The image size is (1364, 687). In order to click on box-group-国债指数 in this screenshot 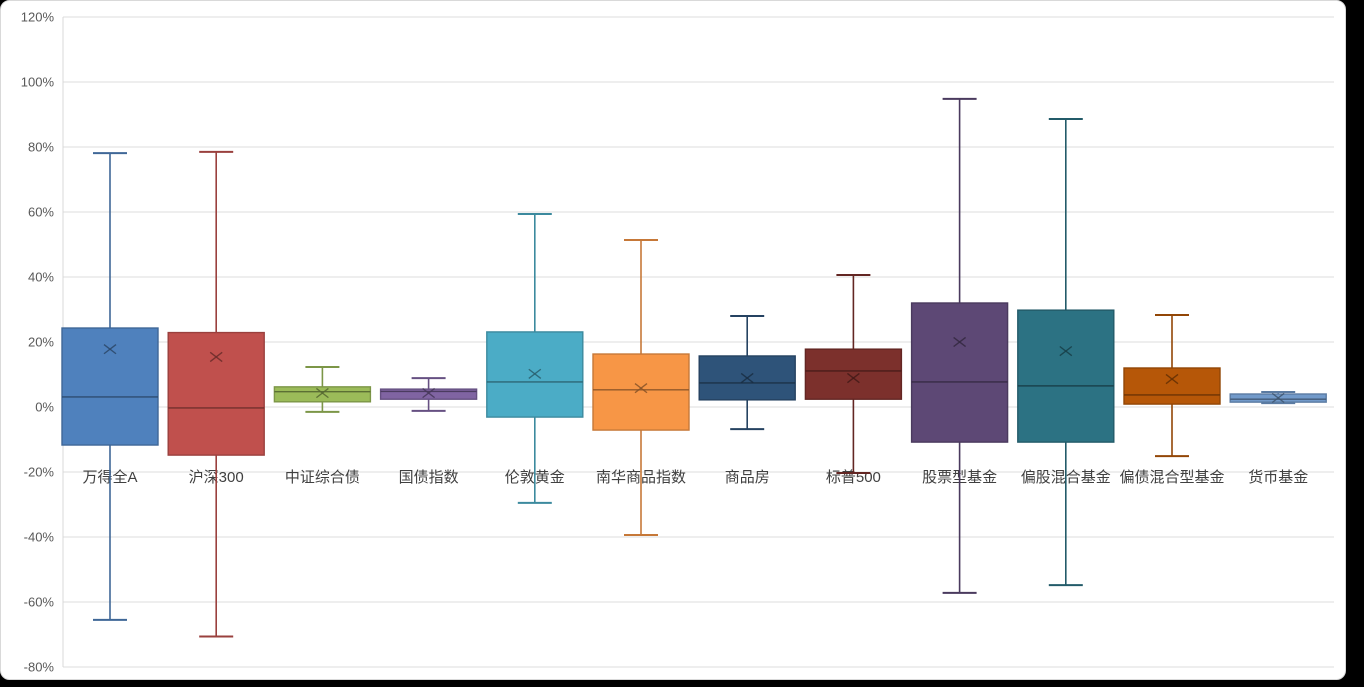, I will do `click(428, 394)`.